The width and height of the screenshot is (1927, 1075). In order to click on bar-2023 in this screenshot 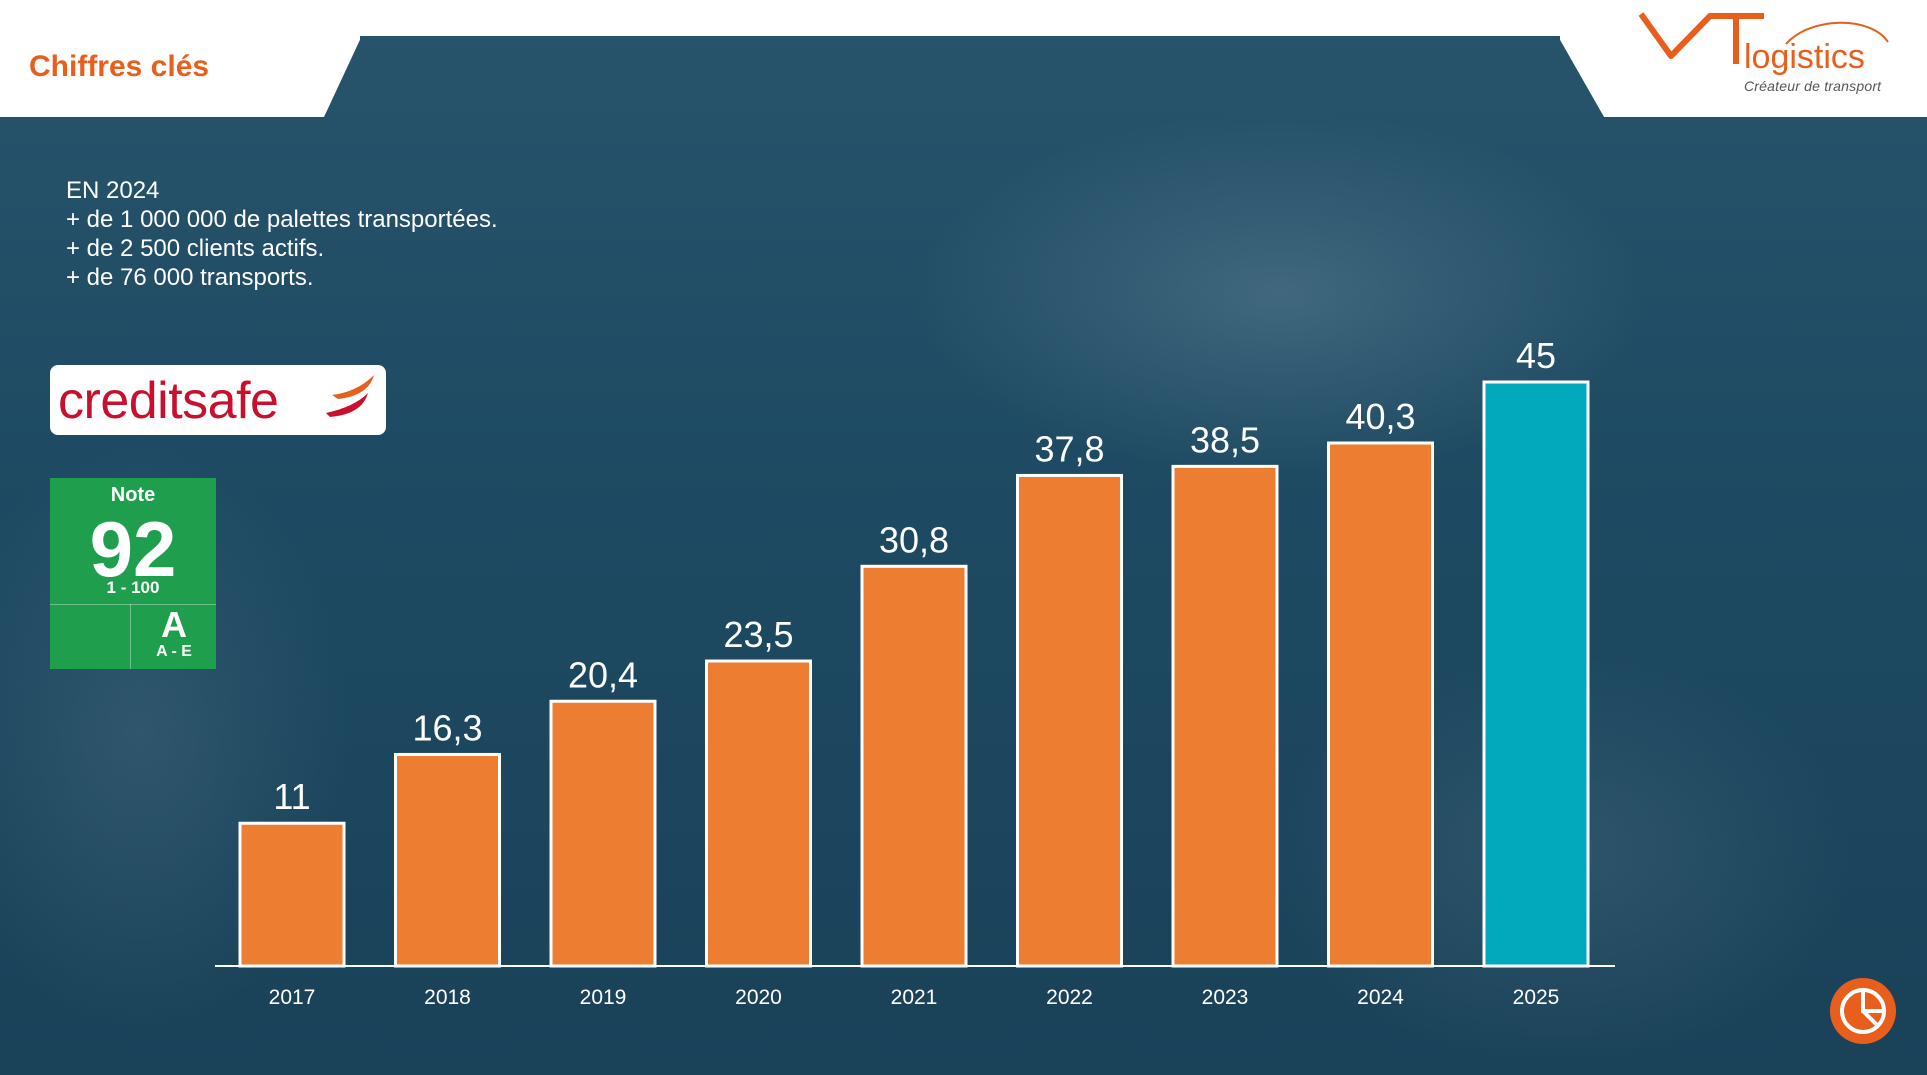, I will do `click(1225, 716)`.